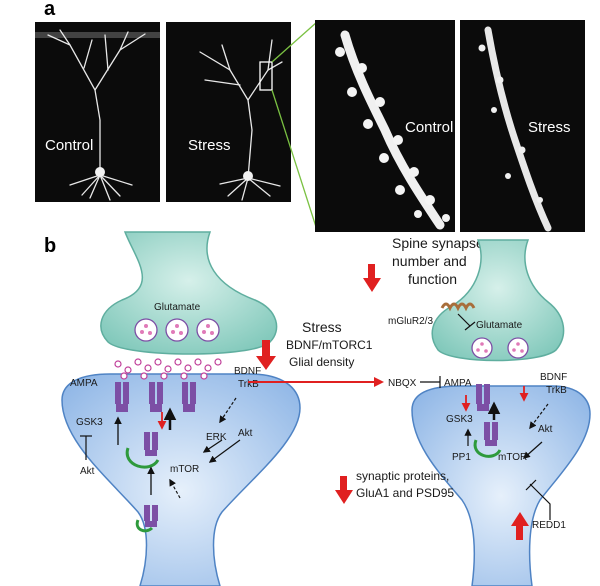 This screenshot has width=600, height=586. I want to click on nbqx-inhibition, so click(430, 382).